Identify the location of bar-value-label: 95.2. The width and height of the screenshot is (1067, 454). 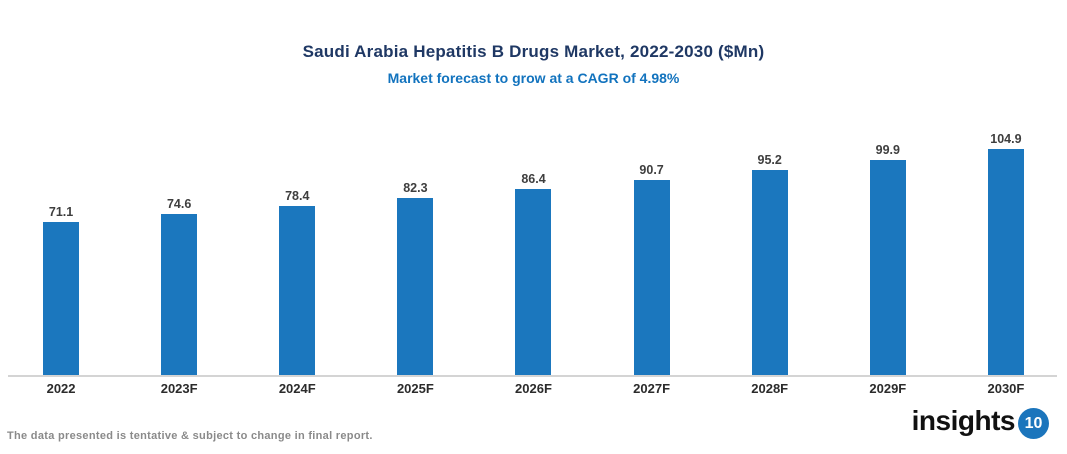
(769, 160).